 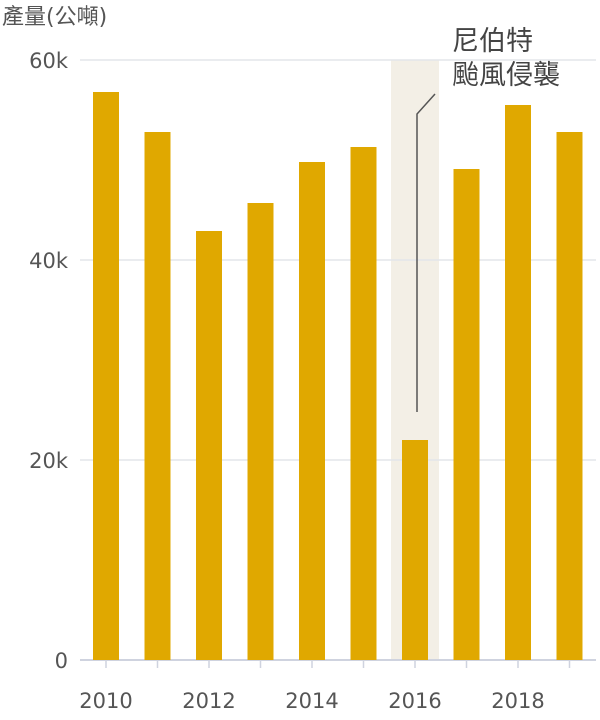 I want to click on bar-2018, so click(x=518, y=382).